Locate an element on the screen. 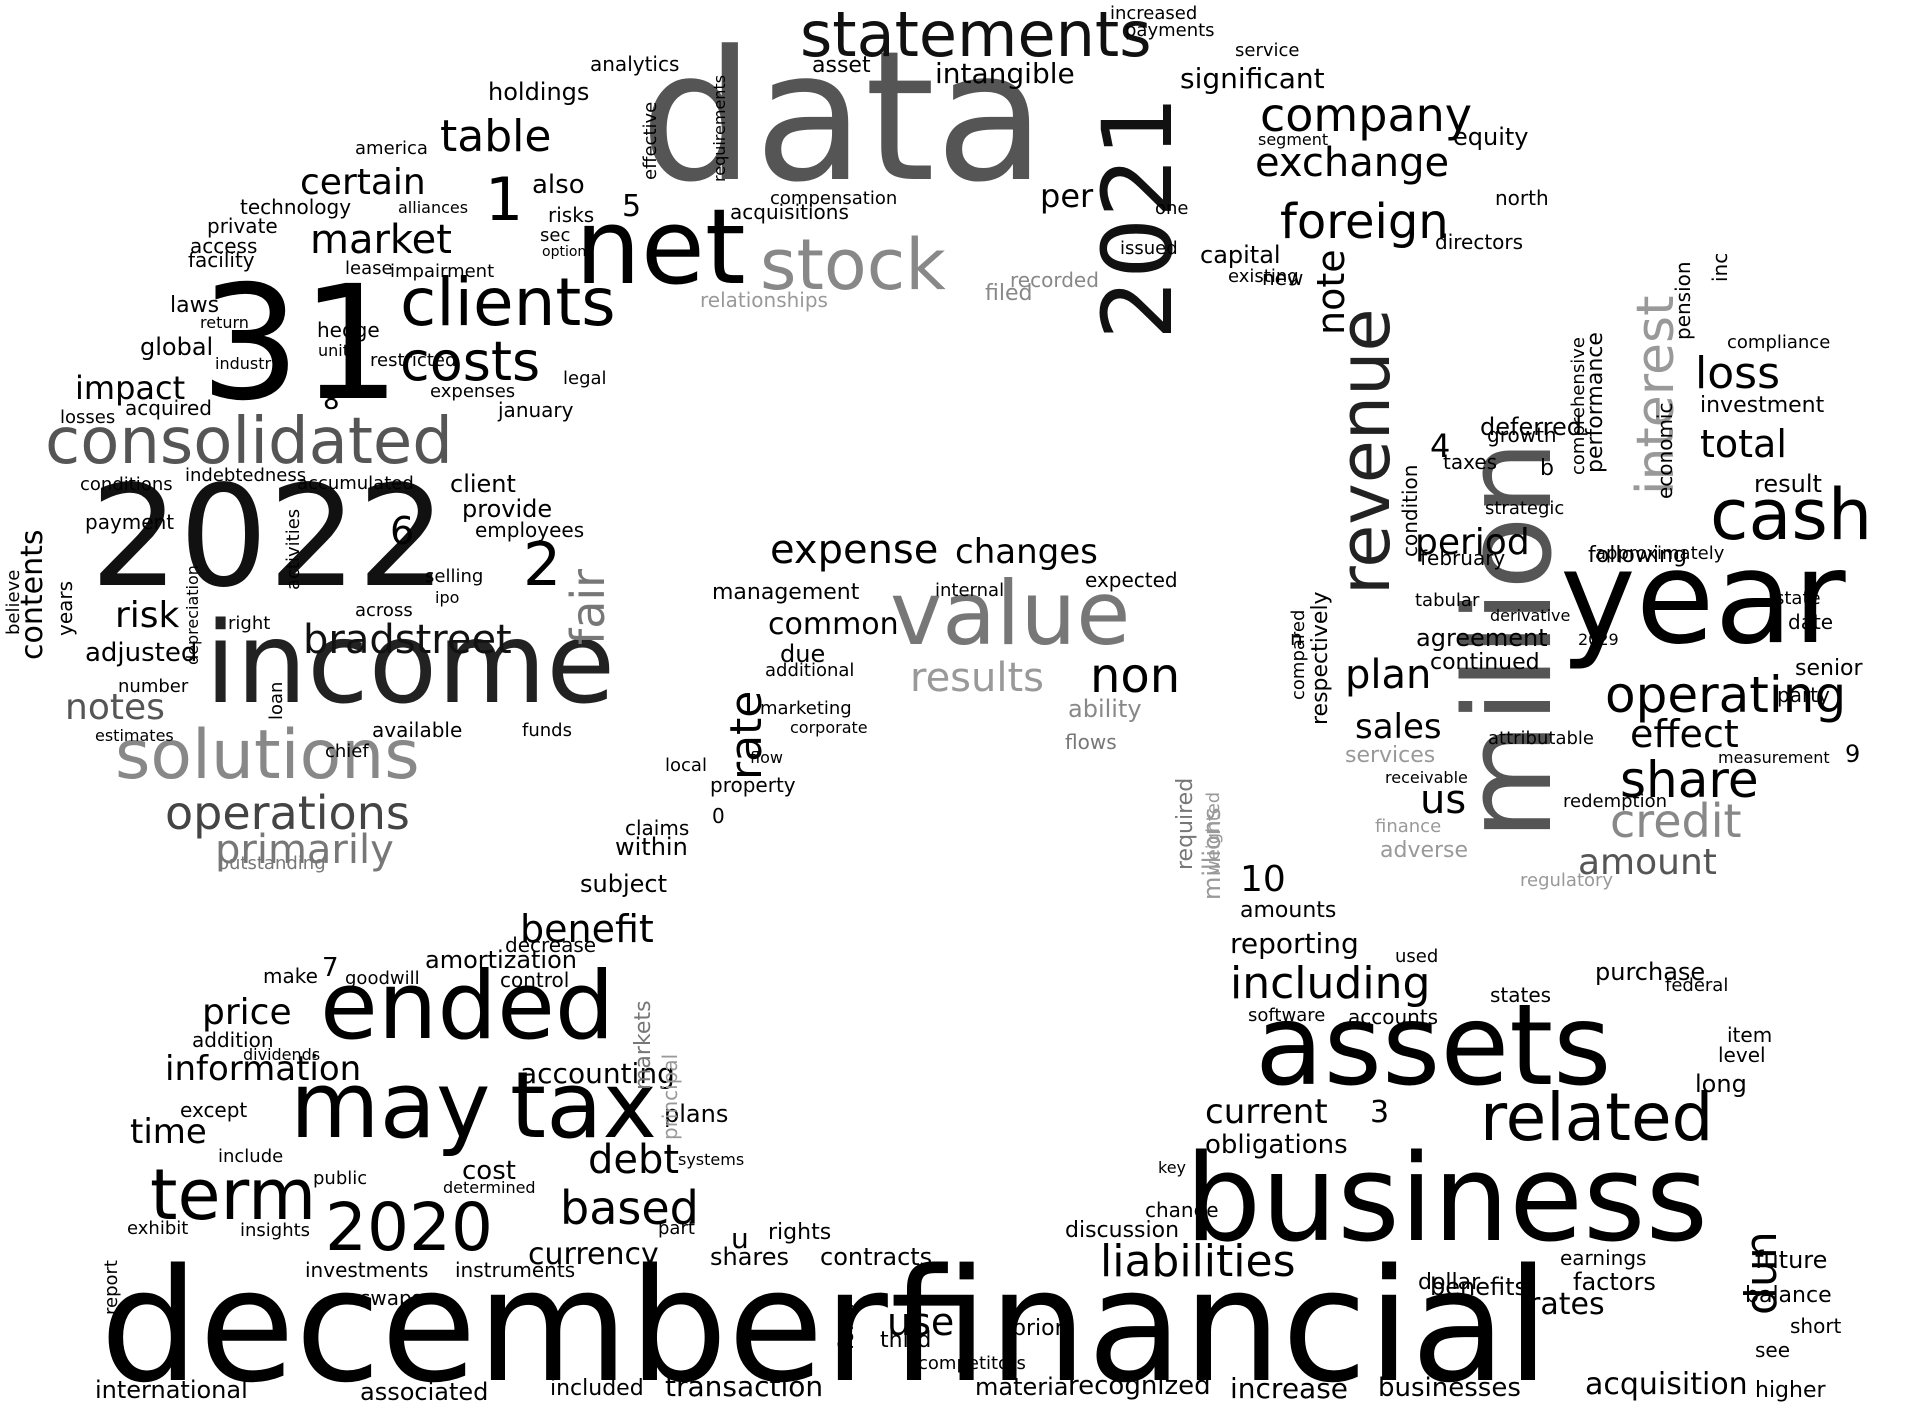 Image resolution: width=1920 pixels, height=1406 pixels. word: us is located at coordinates (1443, 800).